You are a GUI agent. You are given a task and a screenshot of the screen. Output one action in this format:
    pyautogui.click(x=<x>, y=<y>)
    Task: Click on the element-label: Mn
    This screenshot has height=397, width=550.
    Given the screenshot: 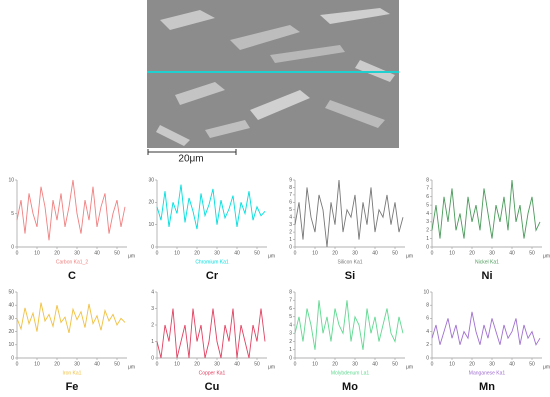 What is the action you would take?
    pyautogui.click(x=487, y=387)
    